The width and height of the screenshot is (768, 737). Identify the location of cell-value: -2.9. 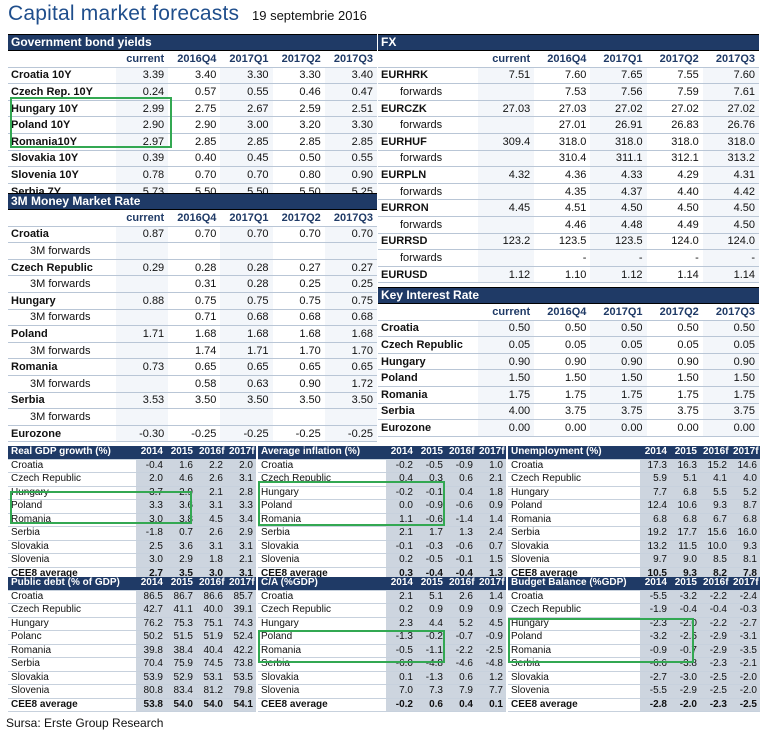
(685, 691).